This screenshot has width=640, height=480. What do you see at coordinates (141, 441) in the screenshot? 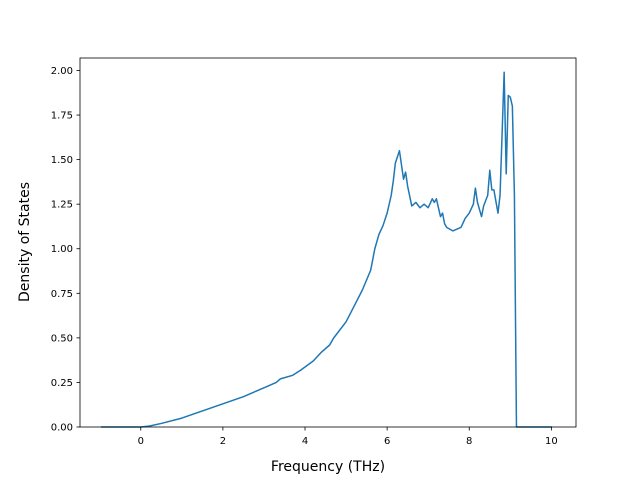
I see `x-tick-label: 0` at bounding box center [141, 441].